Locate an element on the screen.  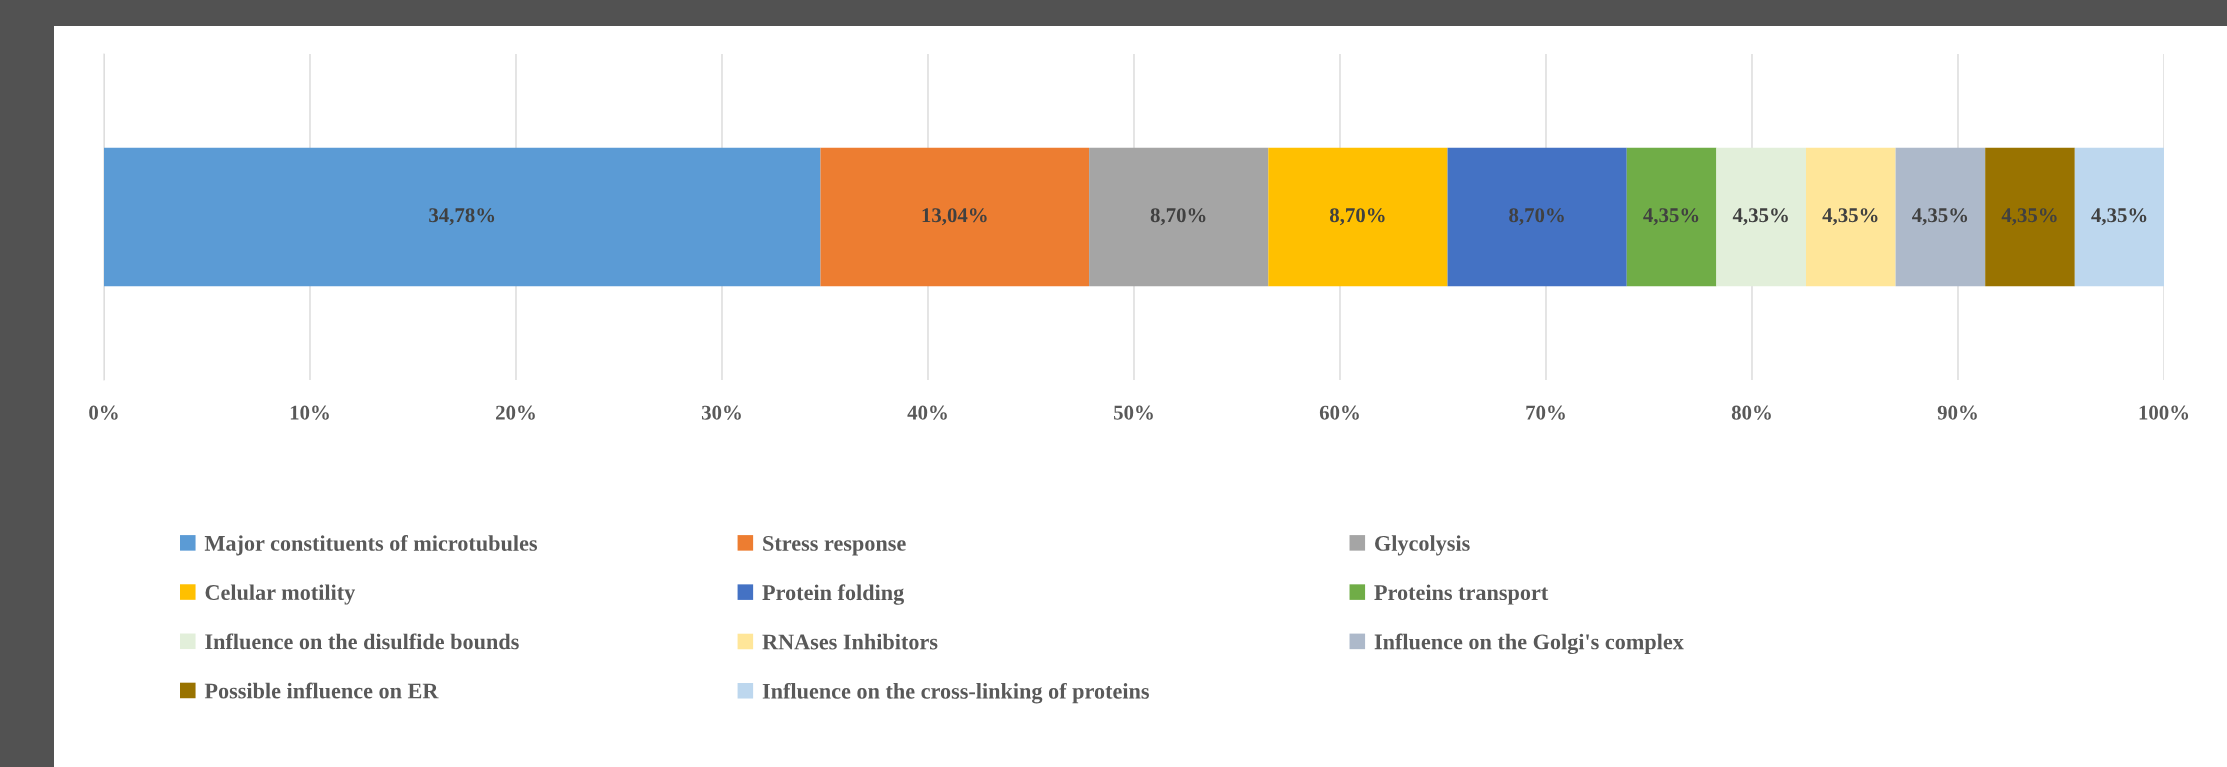
legend-label: Influence on the Golgi's complex is located at coordinates (1529, 644).